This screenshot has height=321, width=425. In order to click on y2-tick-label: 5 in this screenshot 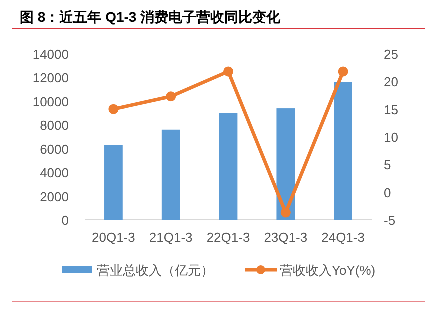, I will do `click(388, 165)`.